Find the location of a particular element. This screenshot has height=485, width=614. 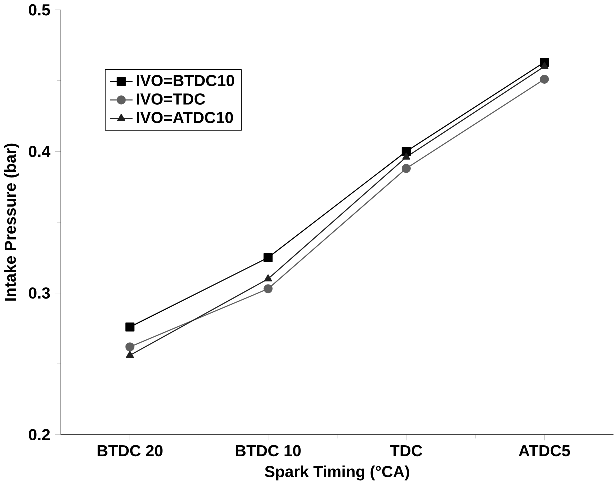

y-tick-label: 0.3 is located at coordinates (39, 293).